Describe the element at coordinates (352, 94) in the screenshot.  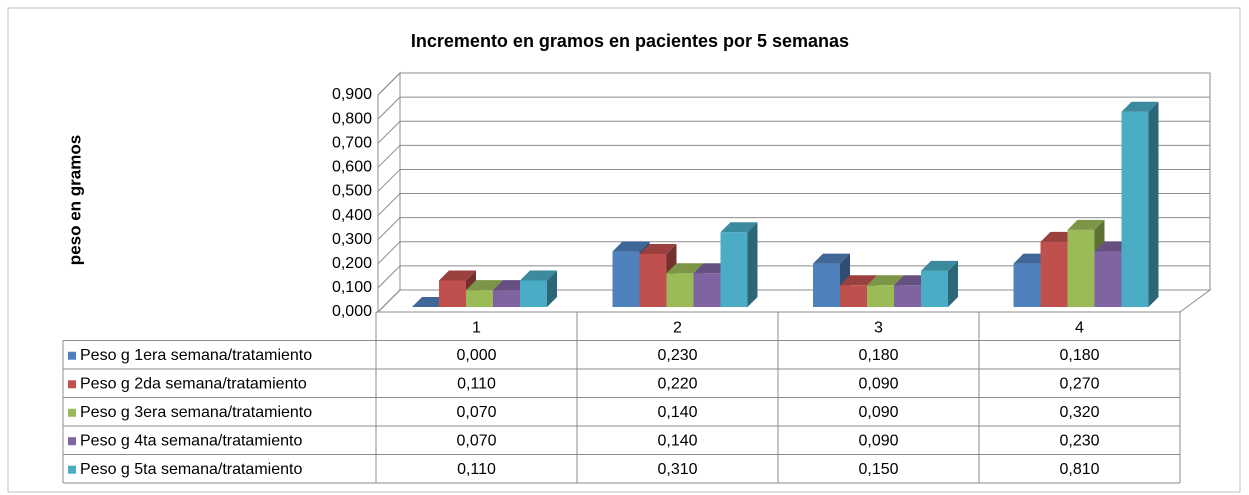
I see `y-tick-label: 0,900` at that location.